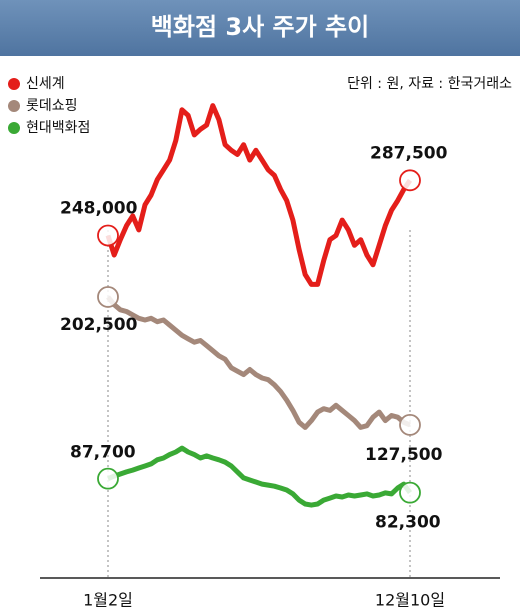 Image resolution: width=520 pixels, height=613 pixels. Describe the element at coordinates (103, 453) in the screenshot. I see `value-label: 87,700` at that location.